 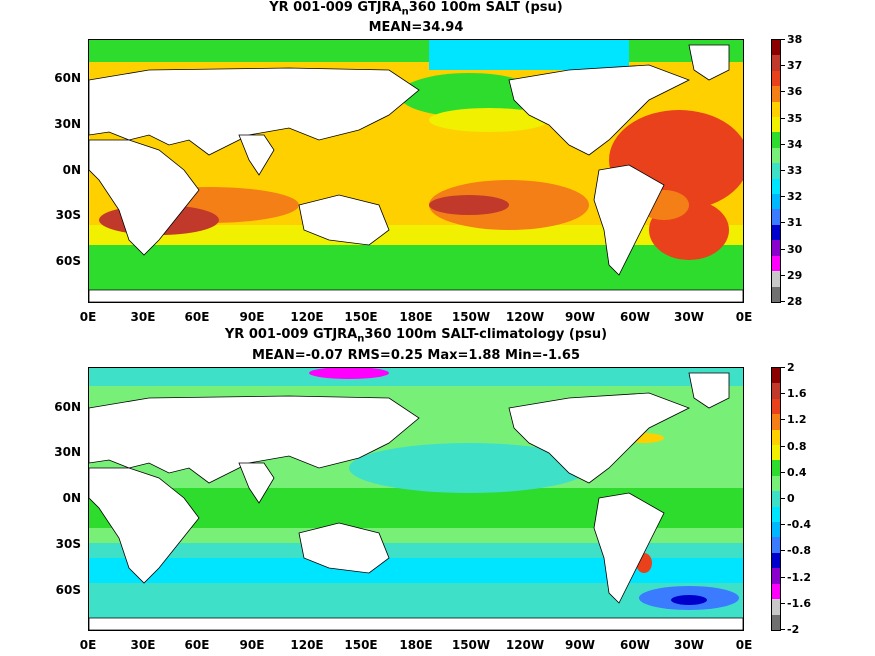 I want to click on colorbar-label: 34, so click(x=795, y=144).